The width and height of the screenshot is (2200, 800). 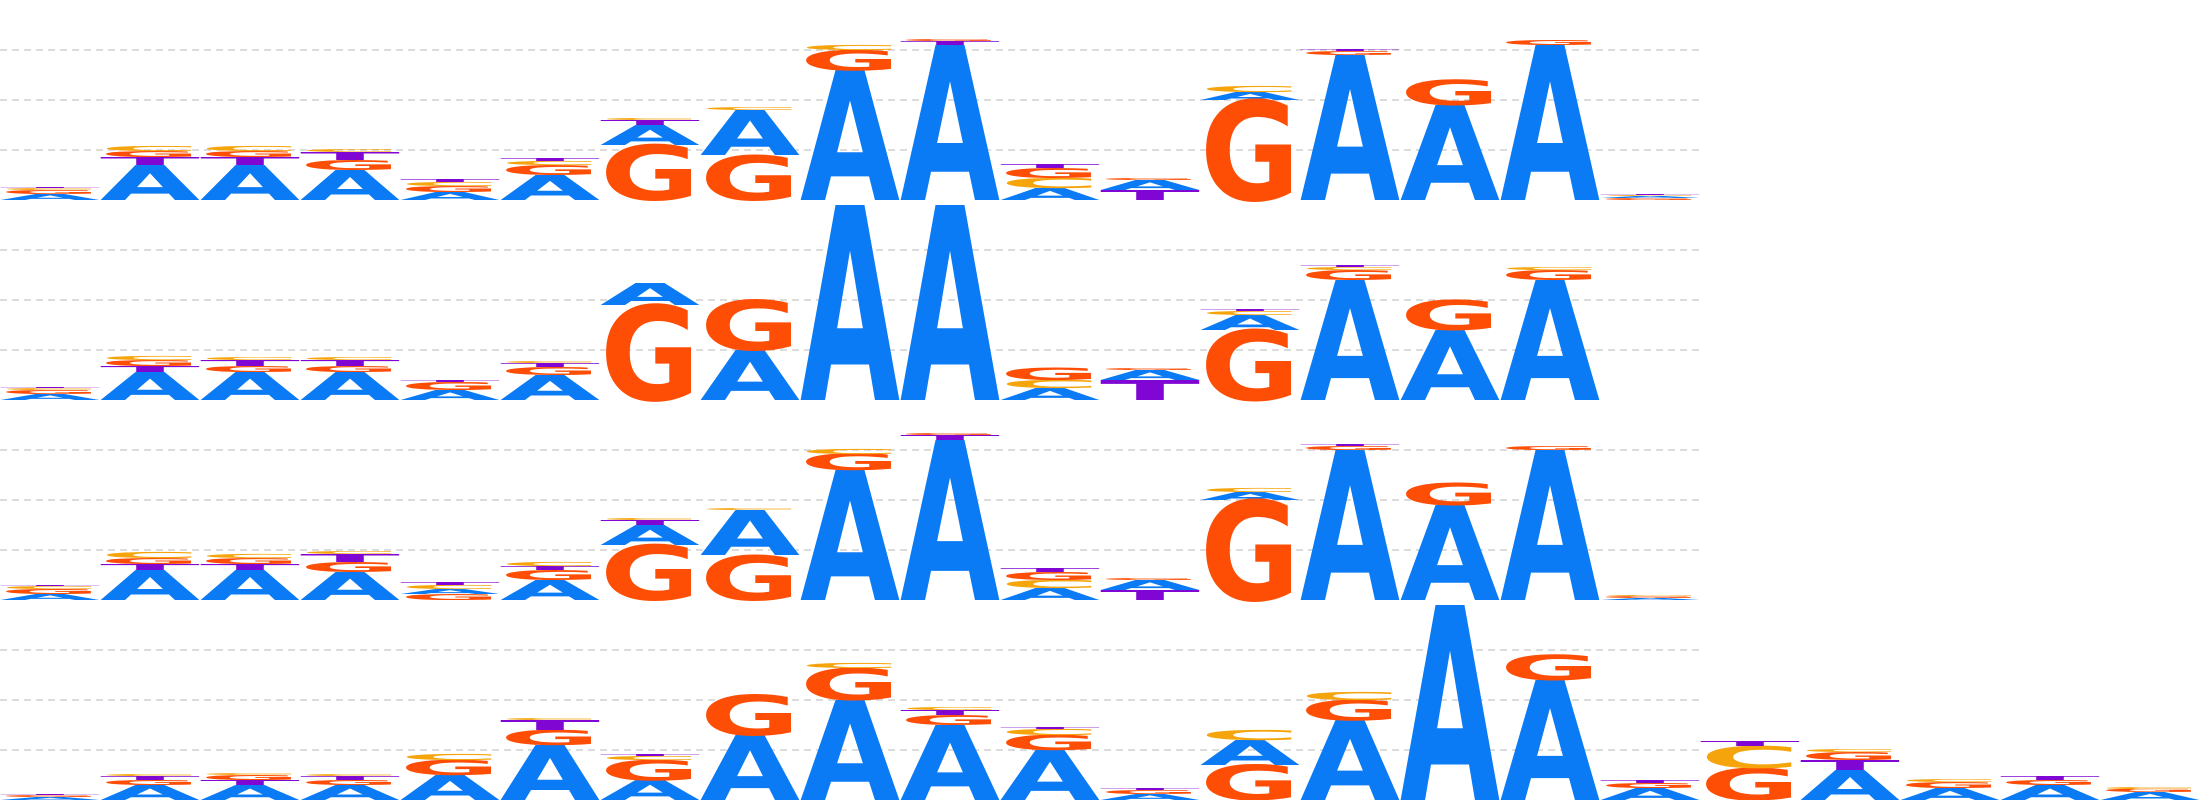 What do you see at coordinates (450, 784) in the screenshot?
I see `letter-A-logo4-pos5: A` at bounding box center [450, 784].